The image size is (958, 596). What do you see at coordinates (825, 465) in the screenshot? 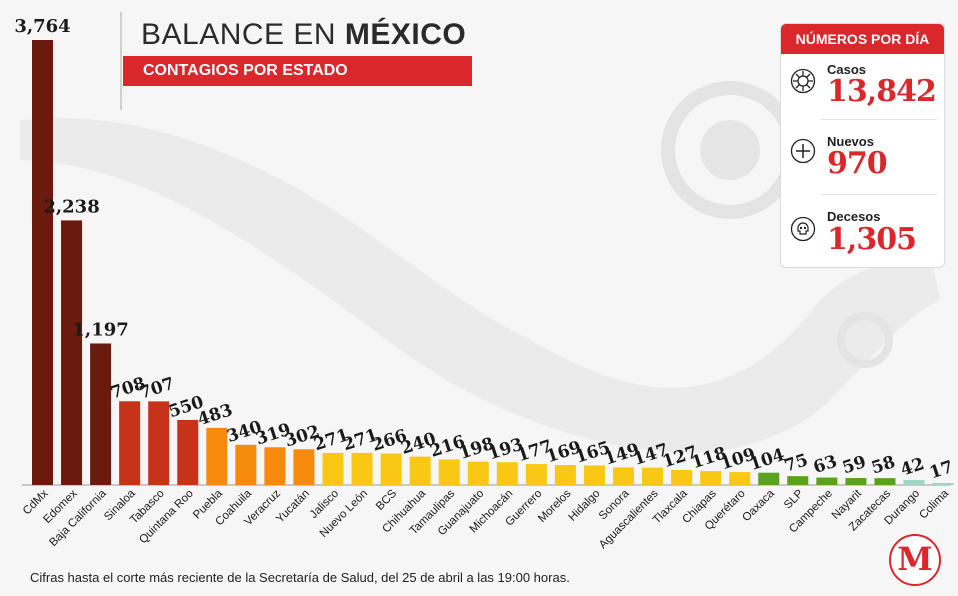
I see `value-label-27: 63` at bounding box center [825, 465].